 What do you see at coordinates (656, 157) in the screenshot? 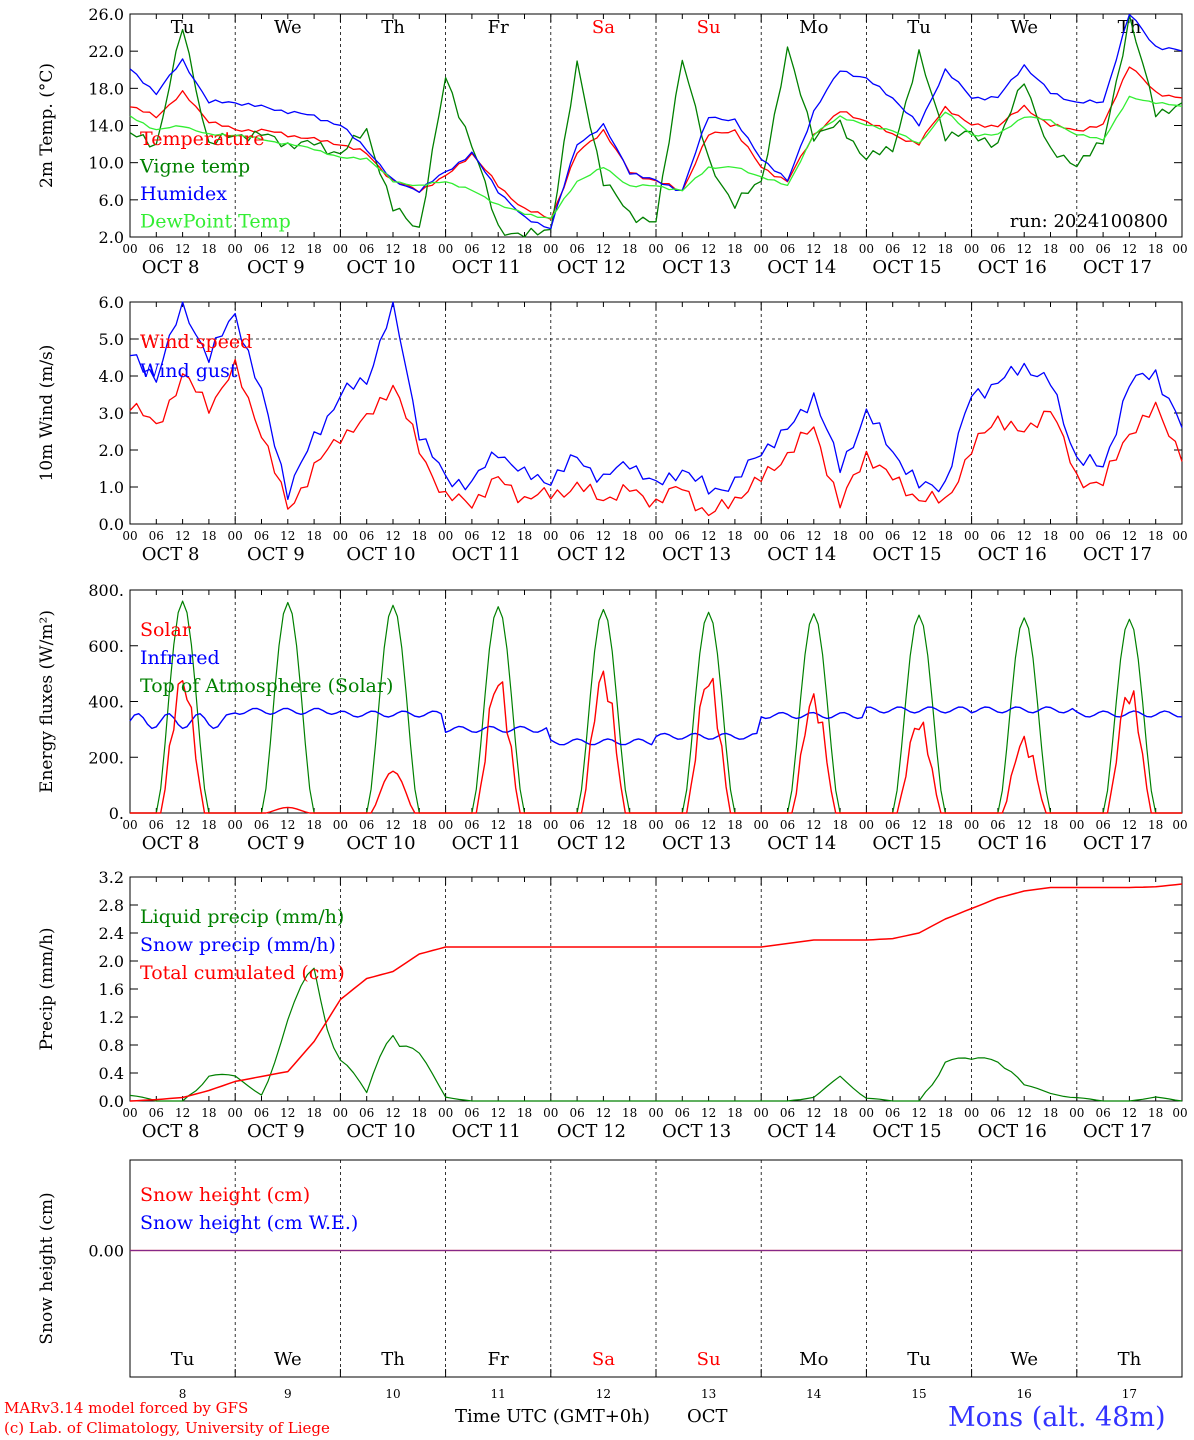
I see `temperature-series-line` at bounding box center [656, 157].